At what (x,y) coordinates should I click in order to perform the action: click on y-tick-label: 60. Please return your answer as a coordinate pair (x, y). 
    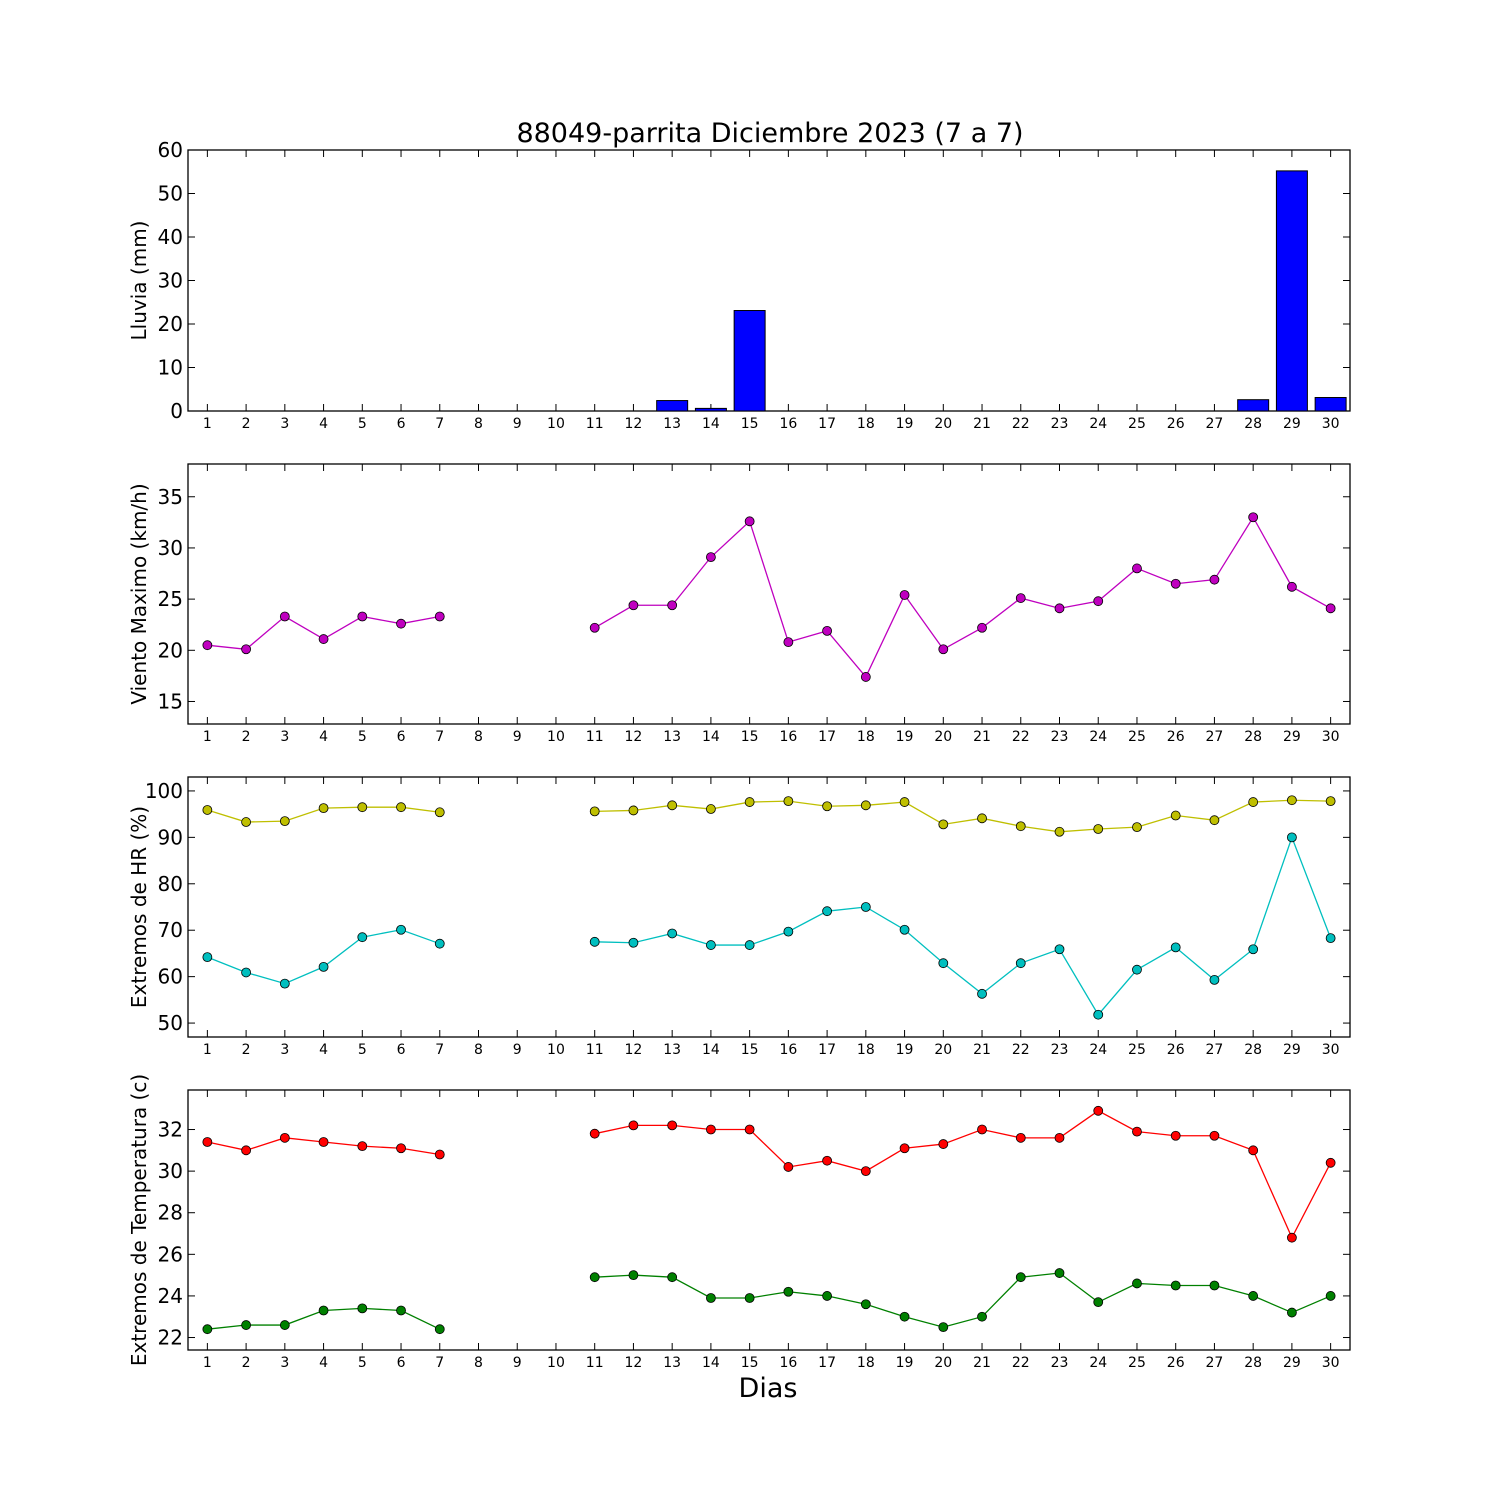
    Looking at the image, I should click on (170, 150).